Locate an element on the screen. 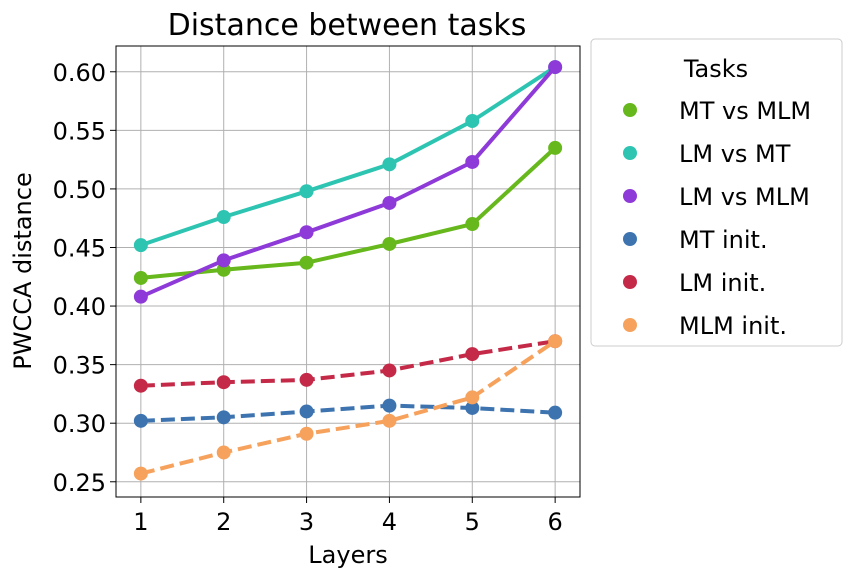 Image resolution: width=852 pixels, height=579 pixels. x-tick-label: 2 is located at coordinates (223, 522).